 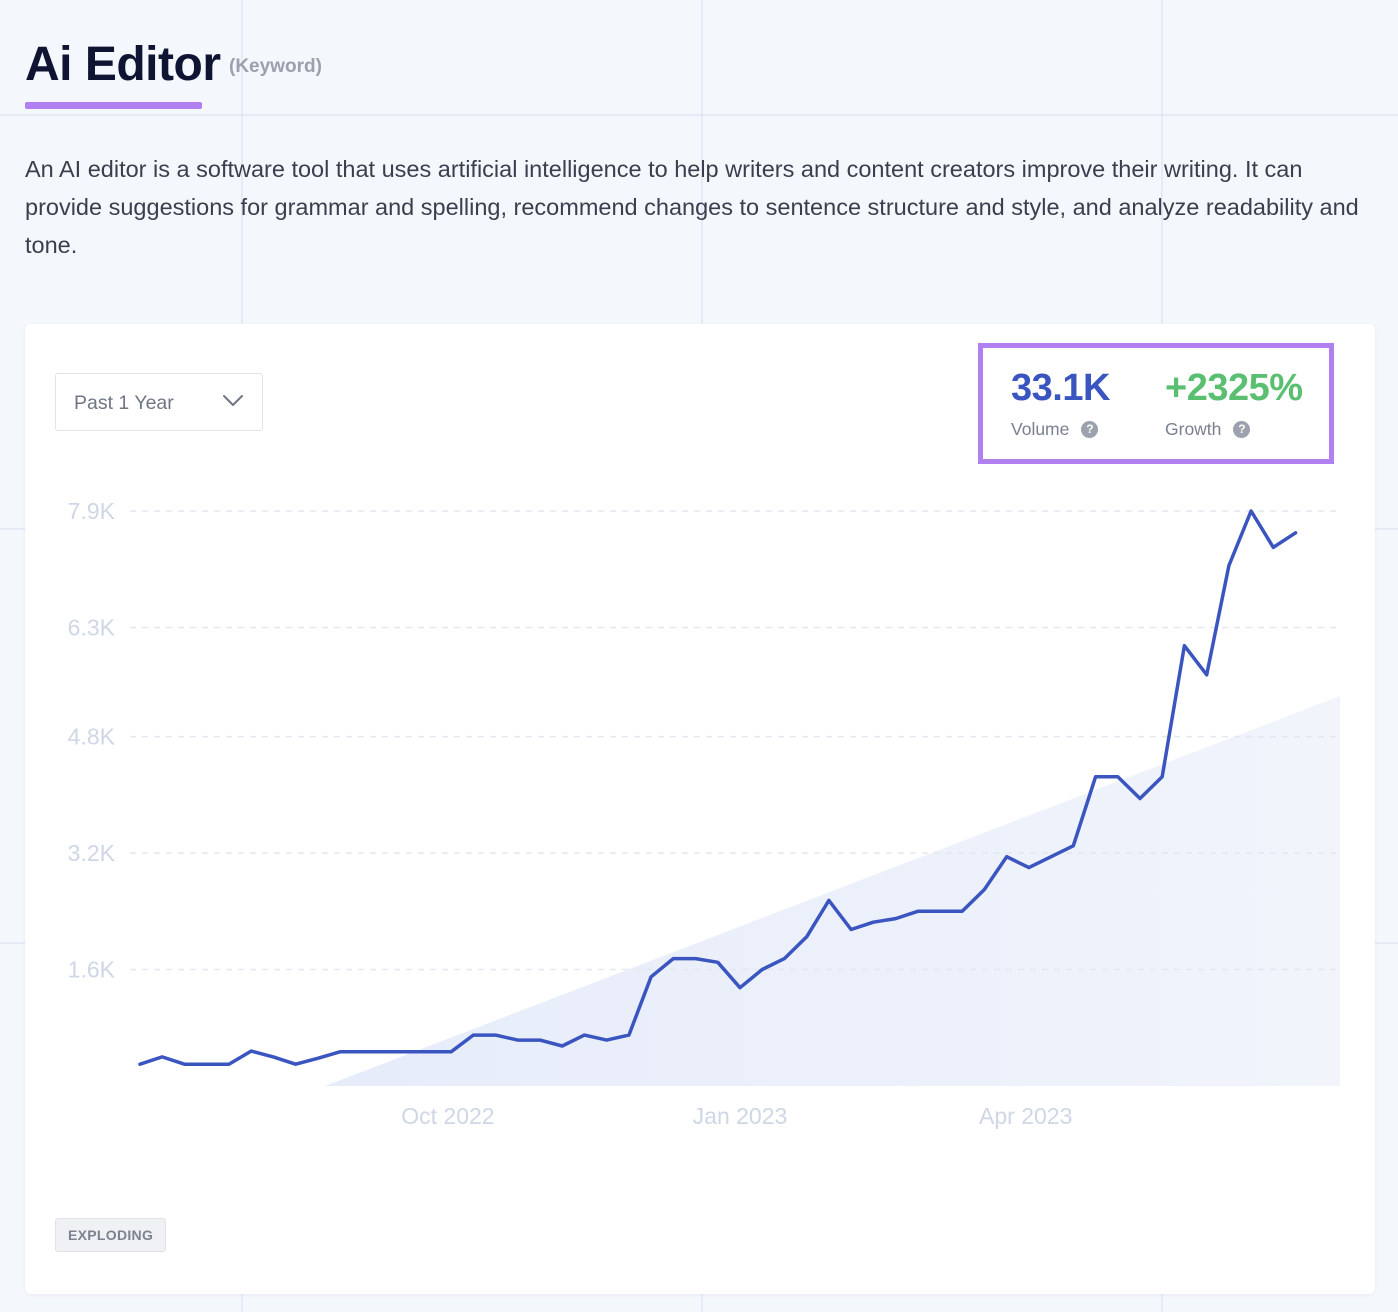 I want to click on keyword-type-label: (Keyword), so click(x=275, y=66).